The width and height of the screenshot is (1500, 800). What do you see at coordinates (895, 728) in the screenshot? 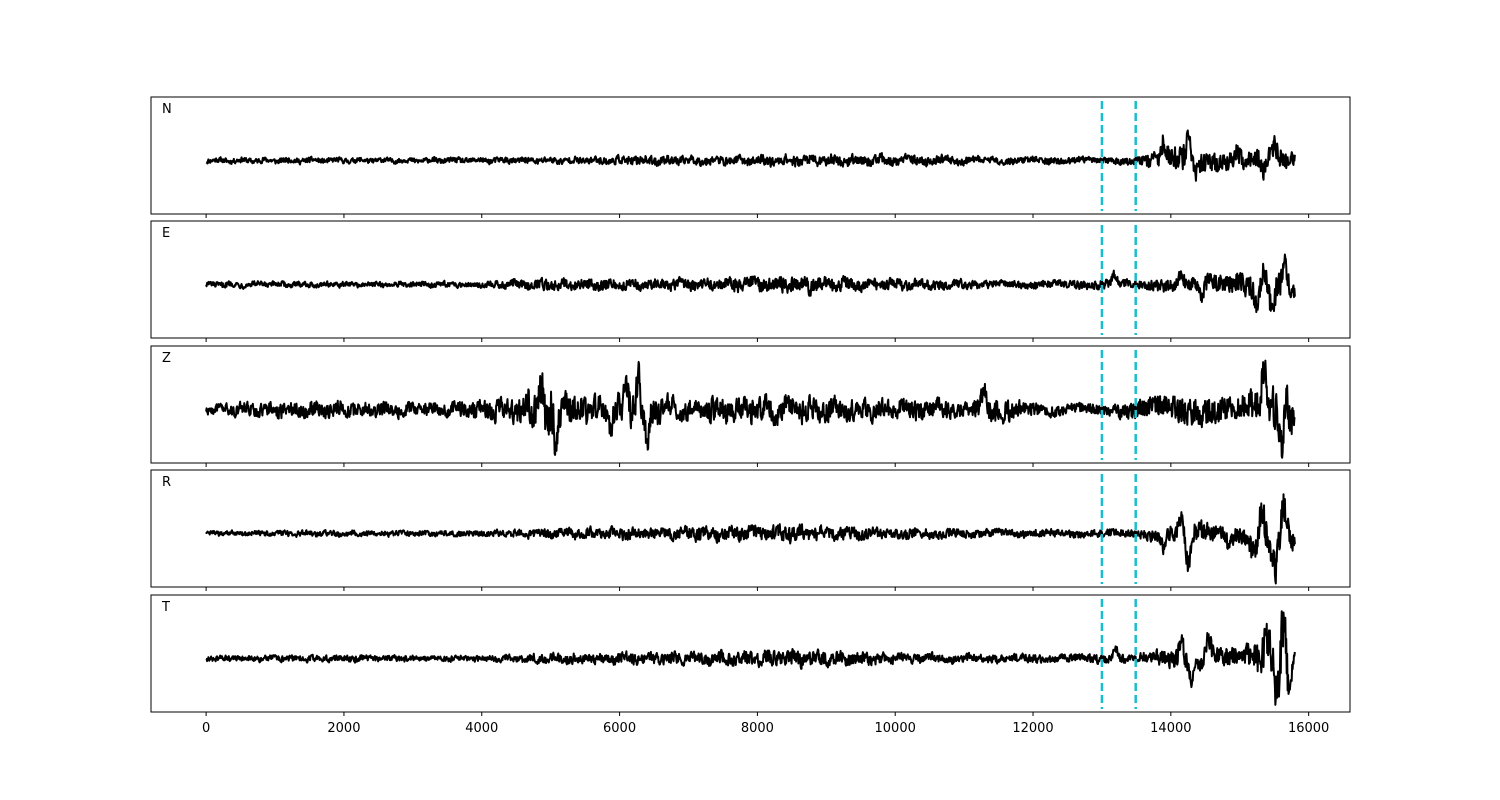
I see `x-tick-label: 10000` at bounding box center [895, 728].